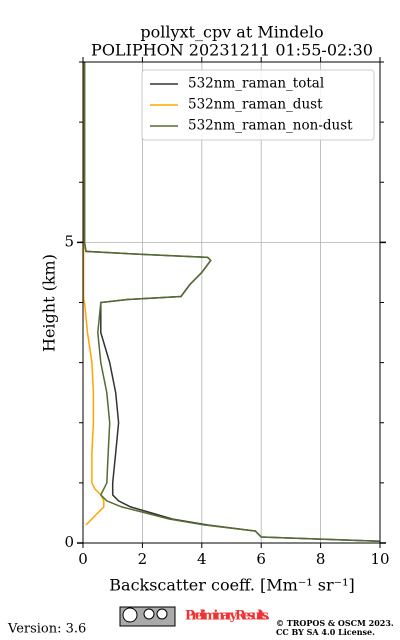 This screenshot has height=640, width=400. I want to click on license: CC BY SA 4.0 License., so click(325, 632).